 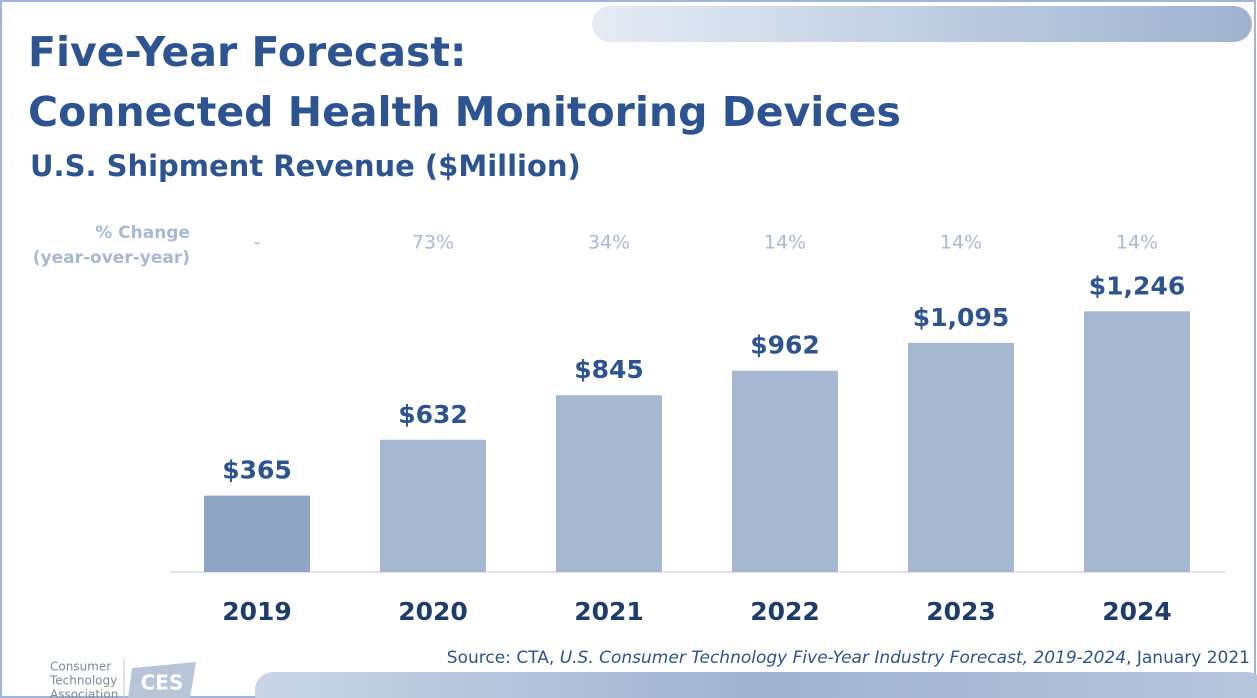 I want to click on title-line: Five-Year Forecast:, so click(x=247, y=52).